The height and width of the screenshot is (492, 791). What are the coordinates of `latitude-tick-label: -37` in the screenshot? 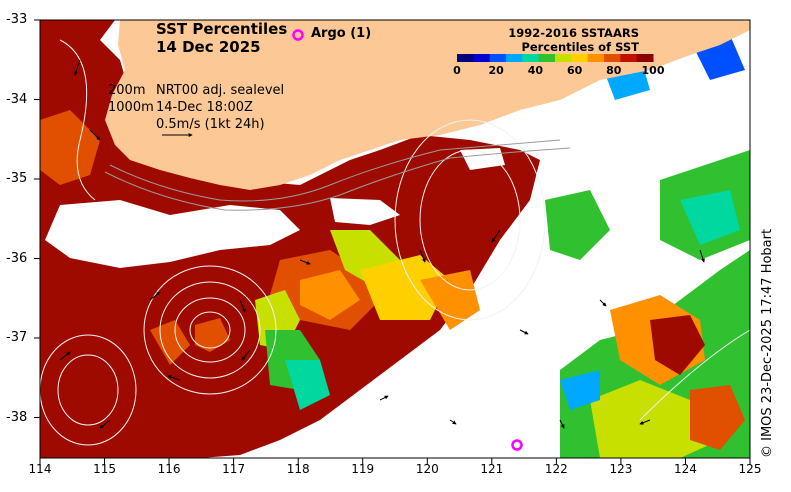 It's located at (17, 337).